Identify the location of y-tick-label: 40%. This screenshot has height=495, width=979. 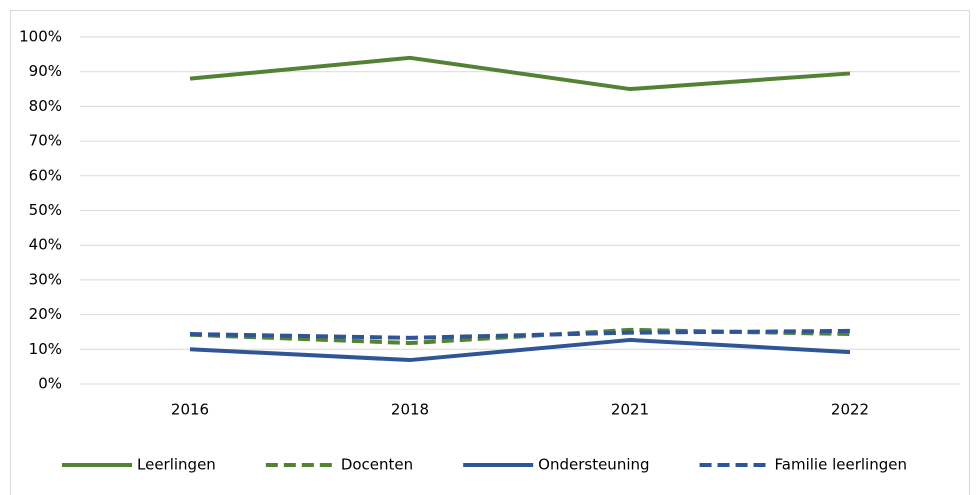
(45, 245).